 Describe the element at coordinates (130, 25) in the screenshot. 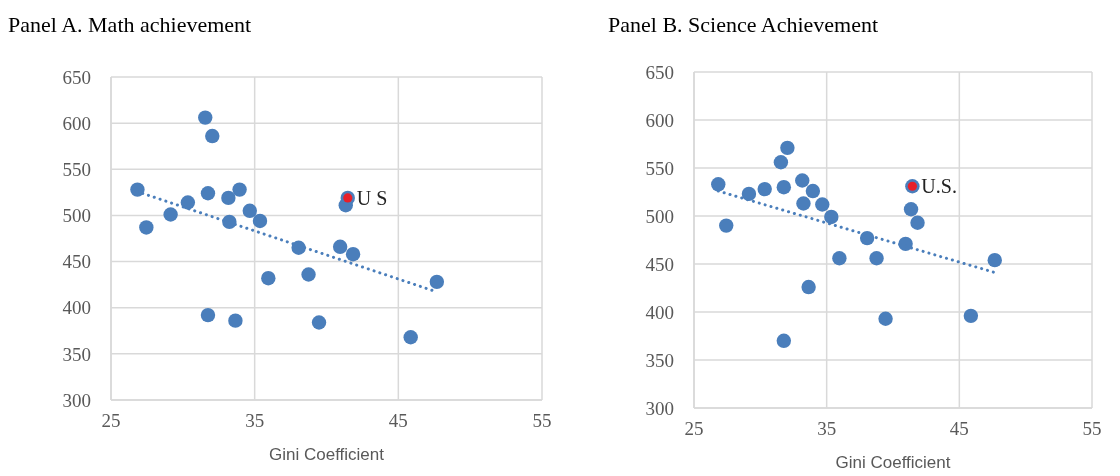

I see `chart-title: Panel A. Math achievement` at that location.